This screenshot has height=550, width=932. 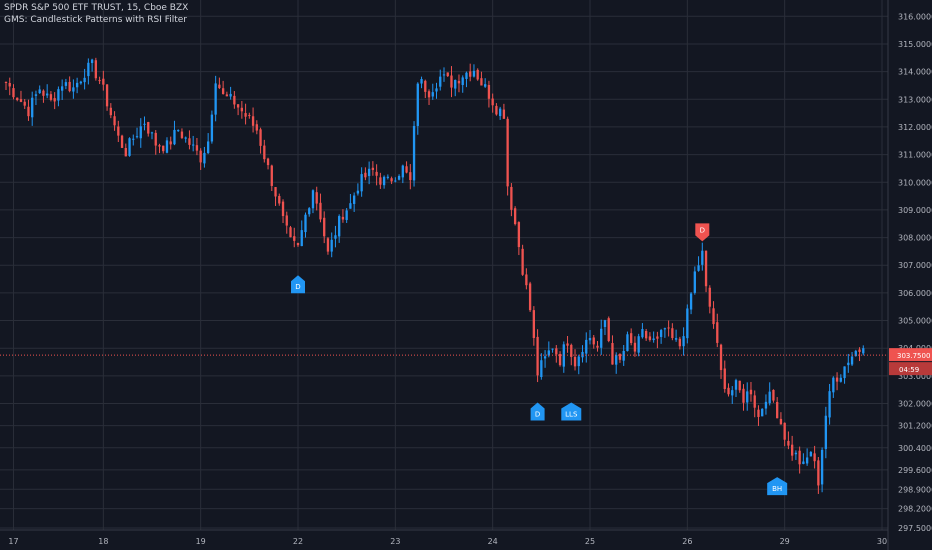 I want to click on y-tick-label: 303.0000, so click(x=915, y=376).